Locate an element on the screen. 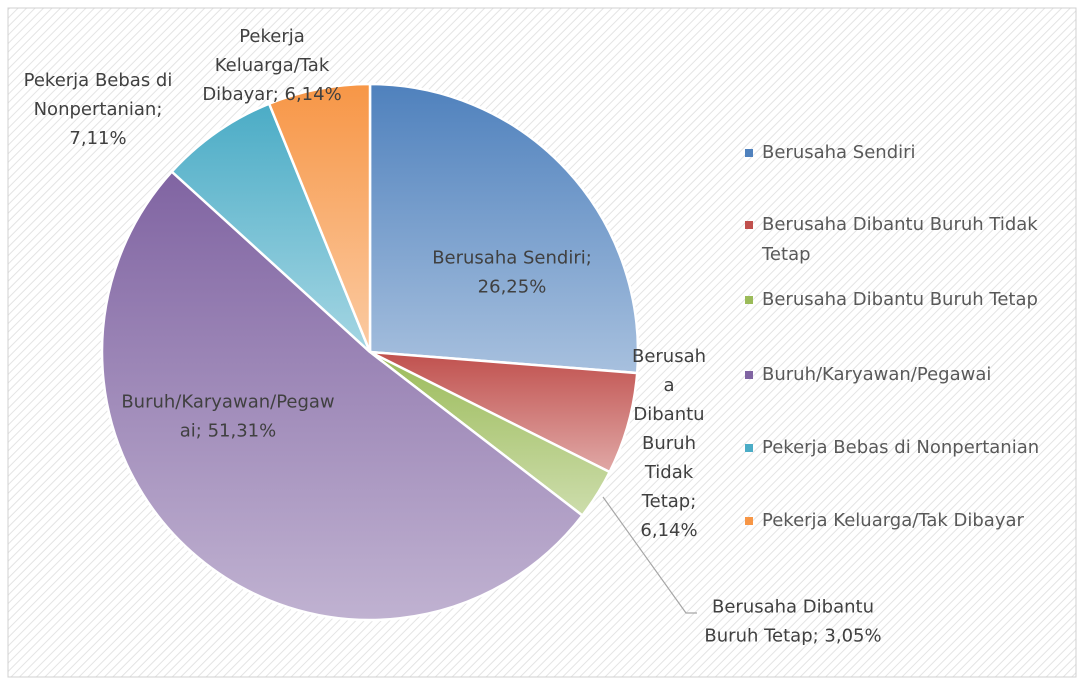  text-line: 6,14% is located at coordinates (668, 530).